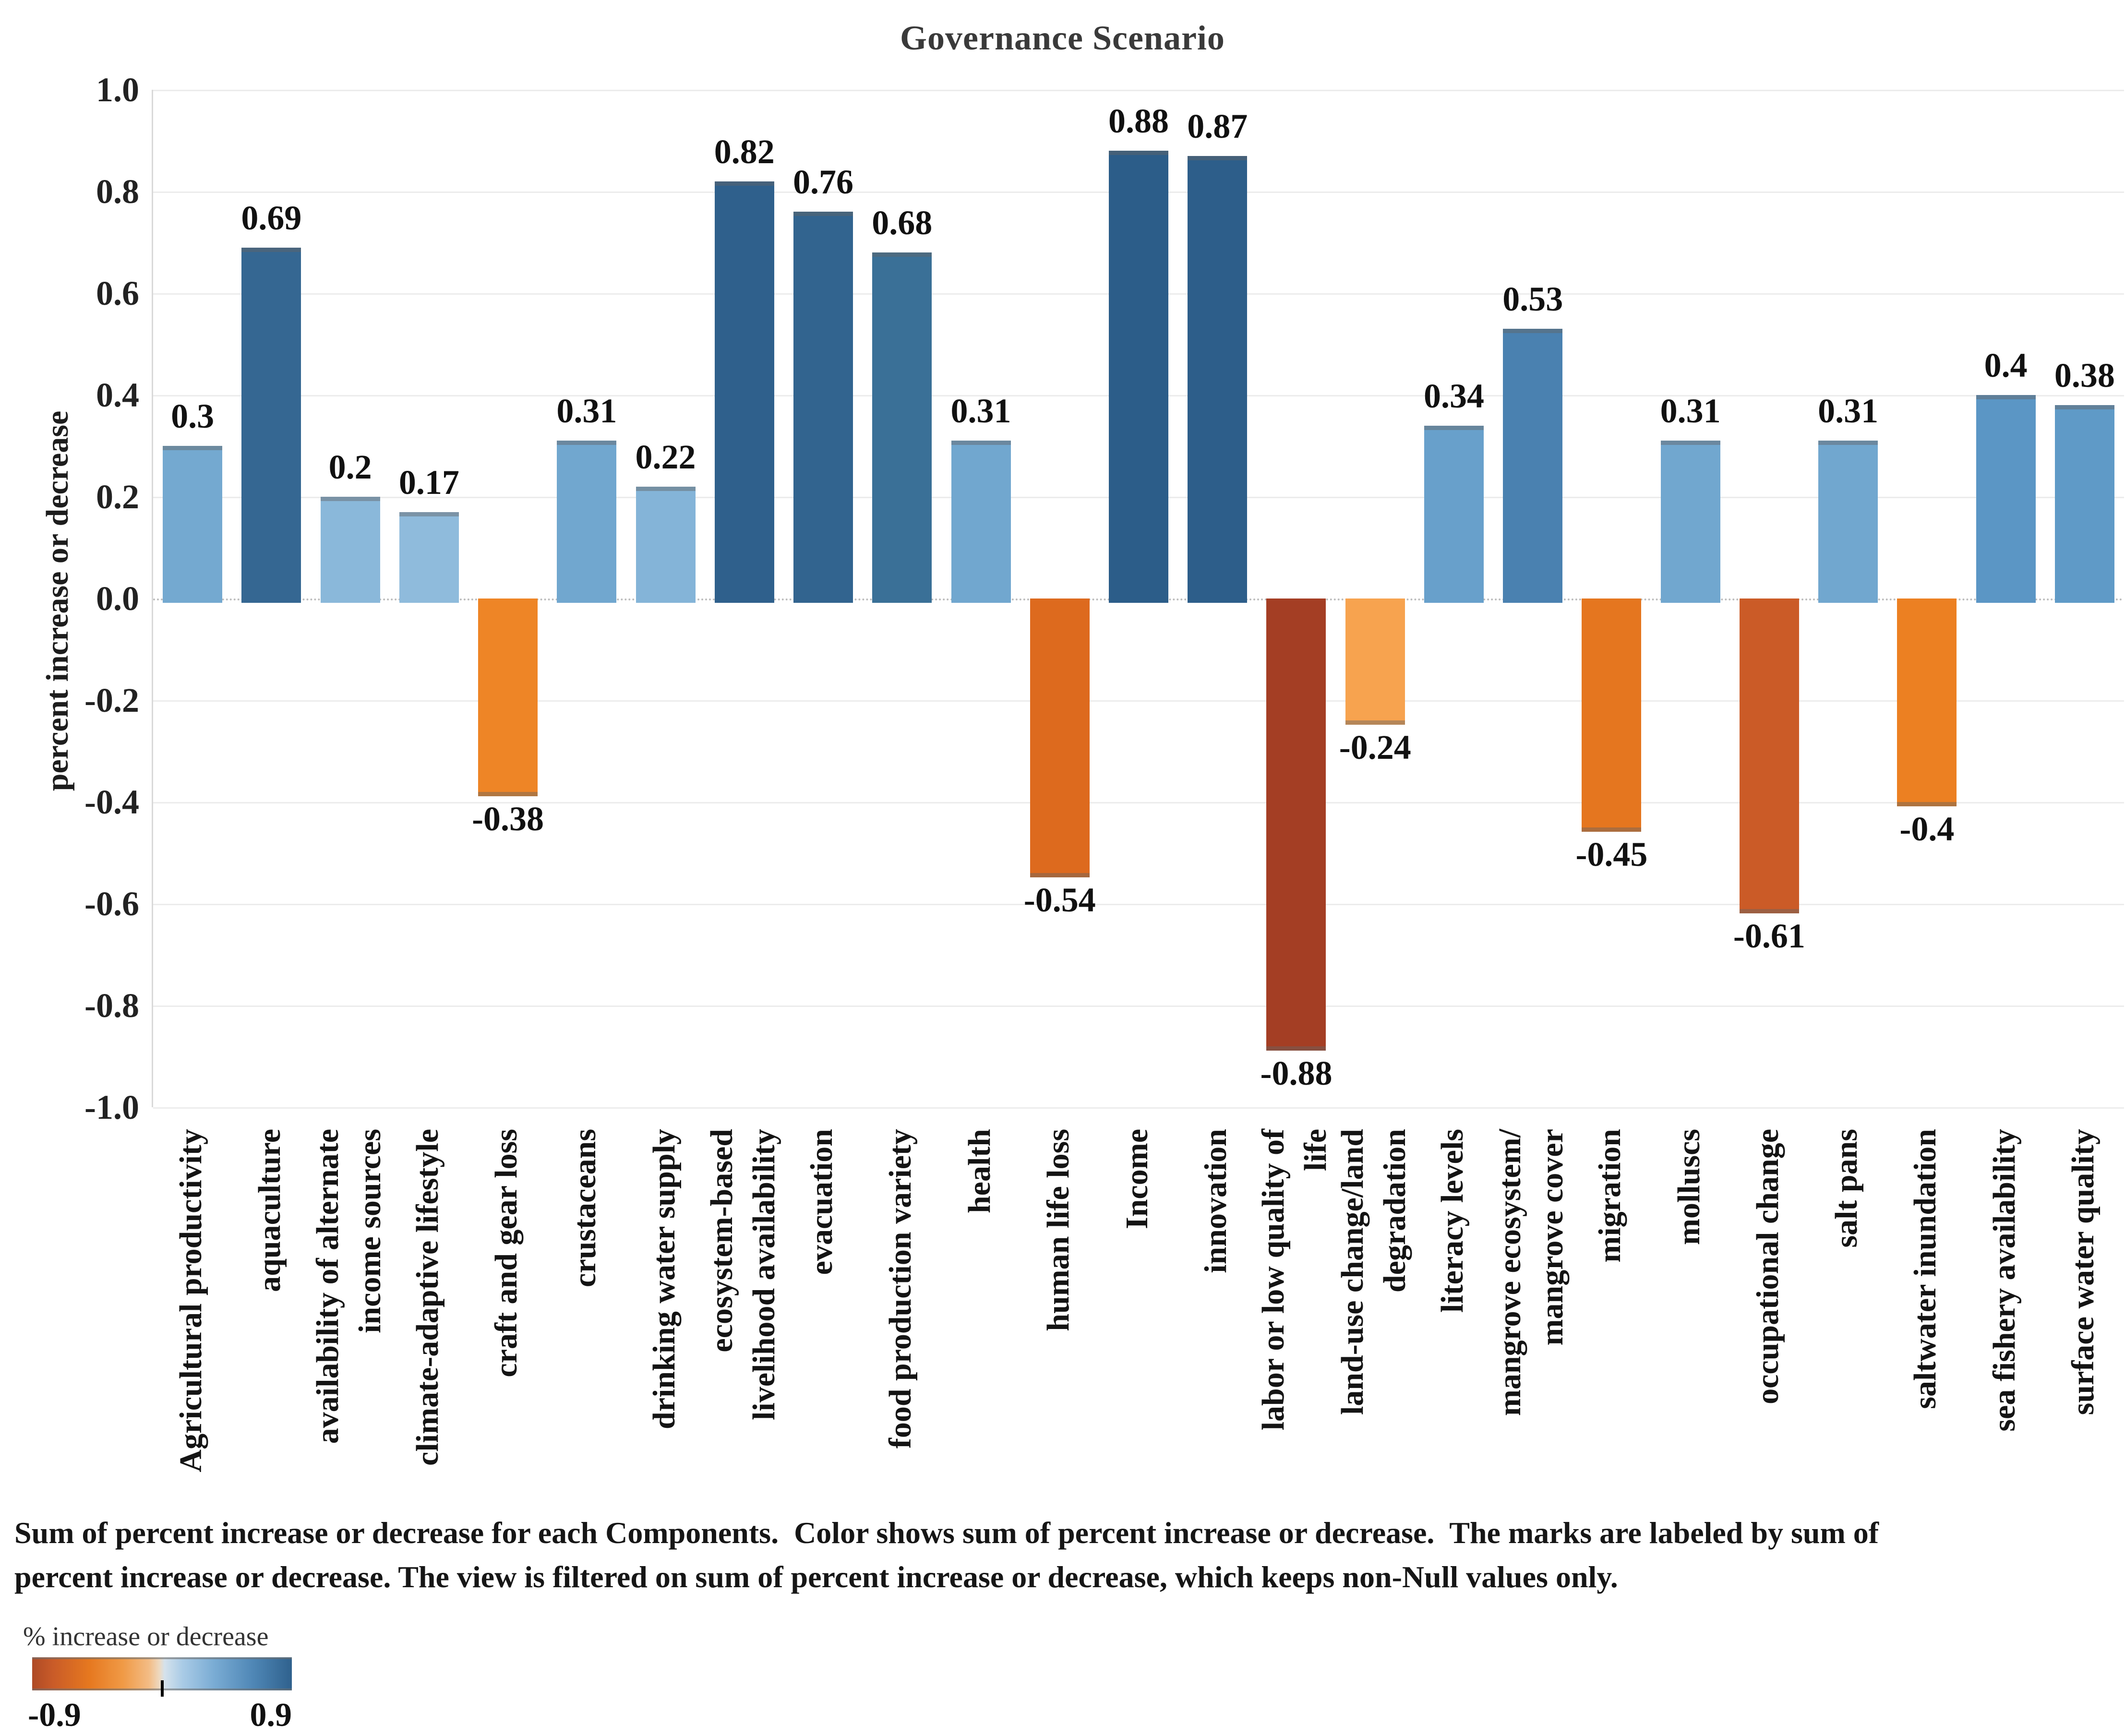 The image size is (2125, 1736). What do you see at coordinates (111, 1005) in the screenshot?
I see `y-axis-tick-label: -0.8` at bounding box center [111, 1005].